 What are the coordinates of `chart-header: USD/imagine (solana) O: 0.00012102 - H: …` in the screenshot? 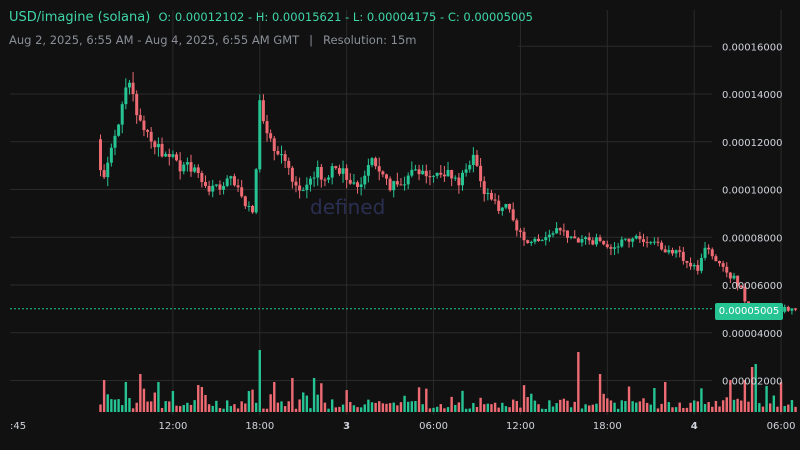 It's located at (271, 17).